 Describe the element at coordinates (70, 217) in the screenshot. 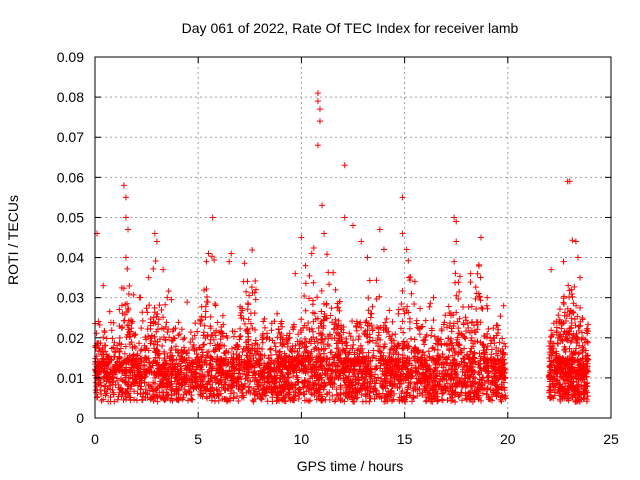

I see `y-tick-label: 0.05` at that location.